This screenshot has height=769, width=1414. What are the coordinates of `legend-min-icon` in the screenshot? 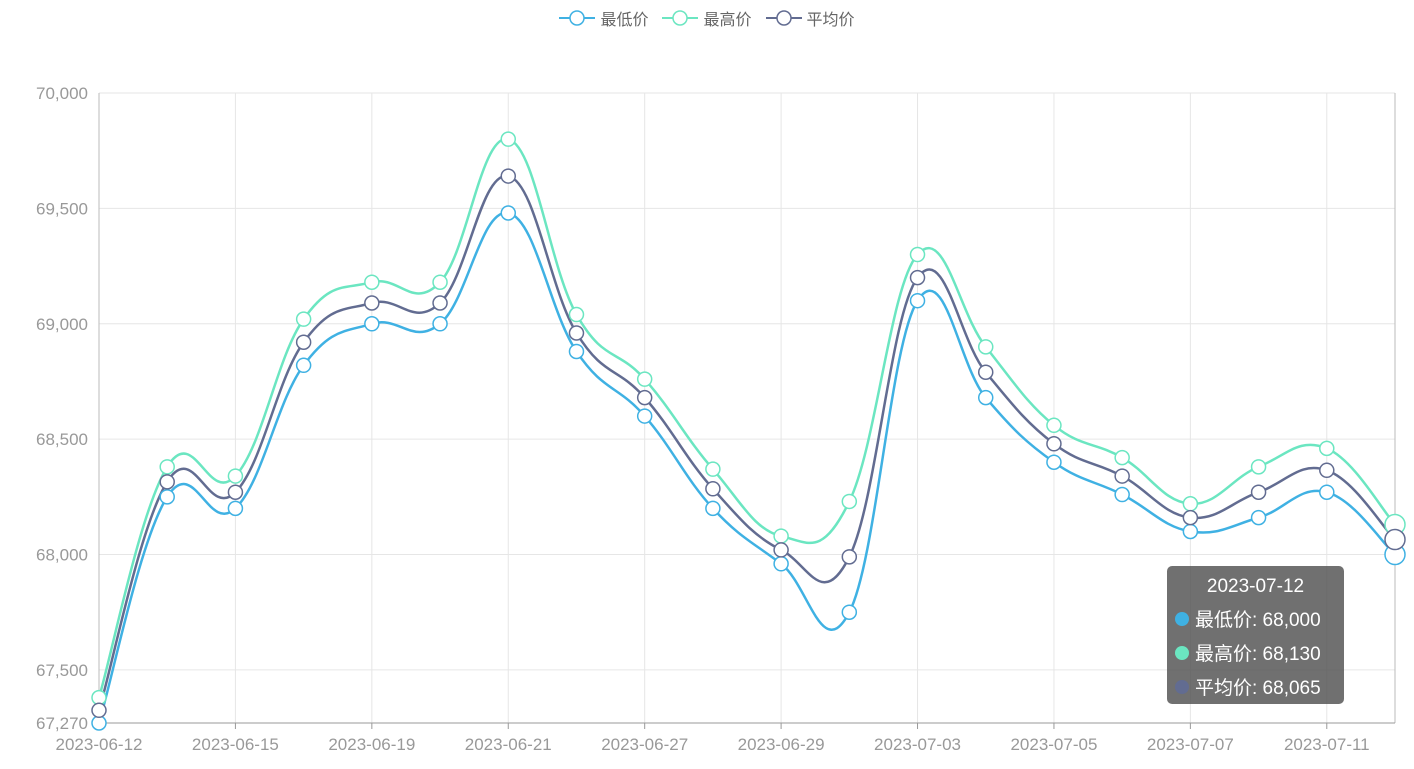 It's located at (577, 18).